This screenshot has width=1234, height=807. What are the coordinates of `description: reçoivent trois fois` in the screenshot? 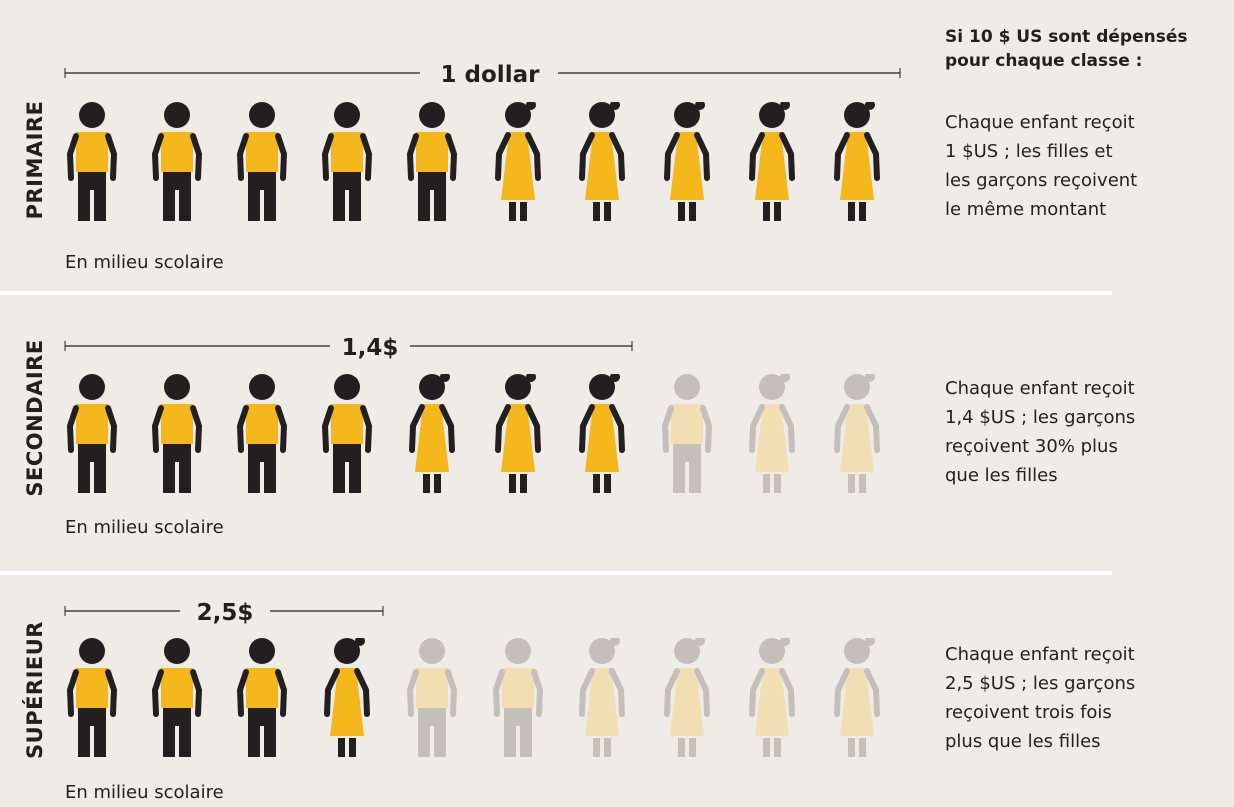 It's located at (1028, 712).